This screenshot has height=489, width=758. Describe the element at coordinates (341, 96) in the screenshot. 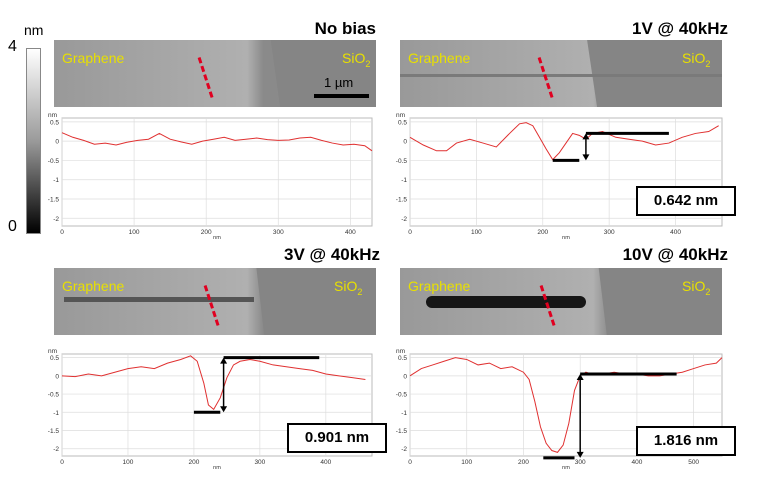

I see `scale-bar` at that location.